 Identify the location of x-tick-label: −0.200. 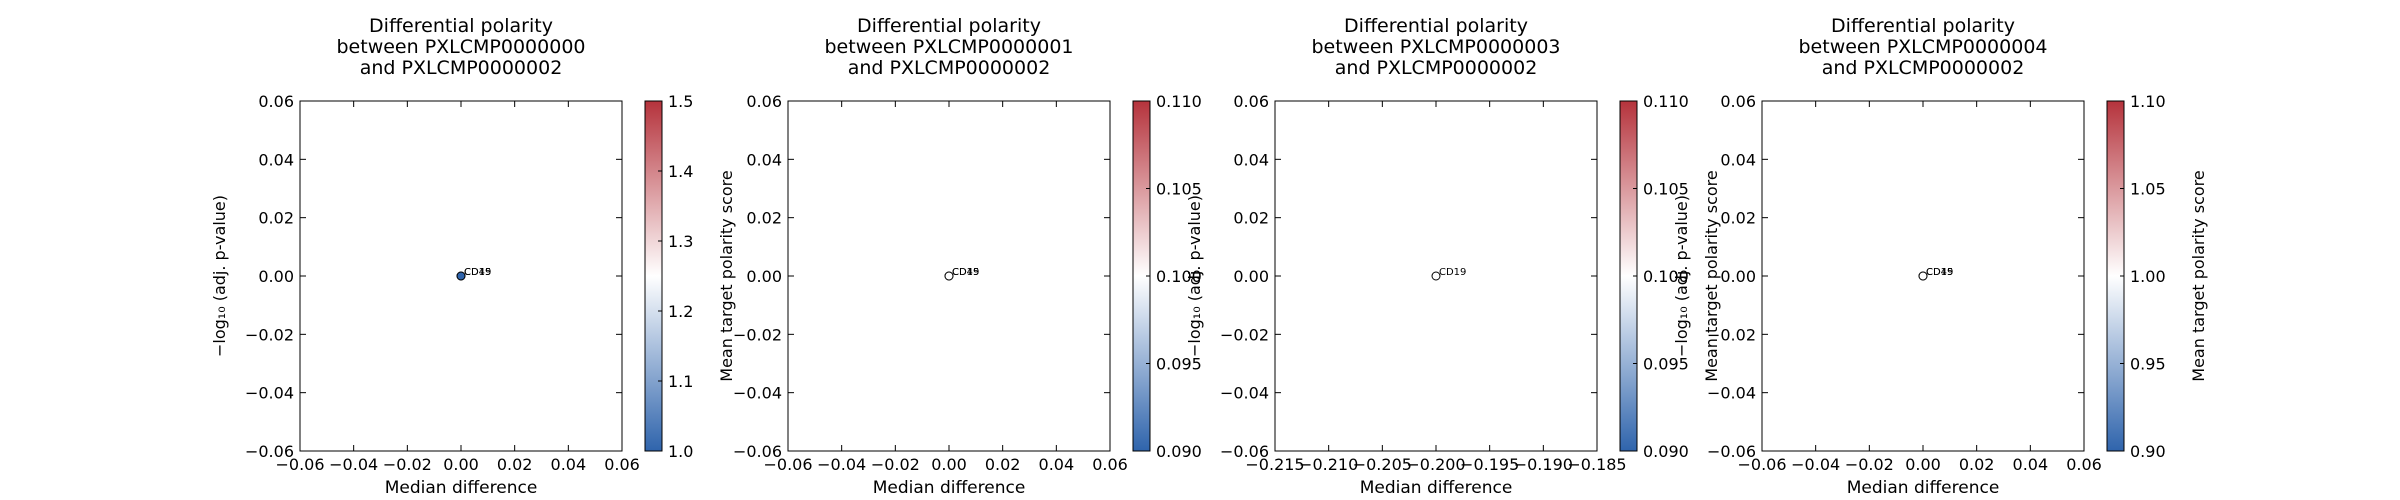
(1435, 464).